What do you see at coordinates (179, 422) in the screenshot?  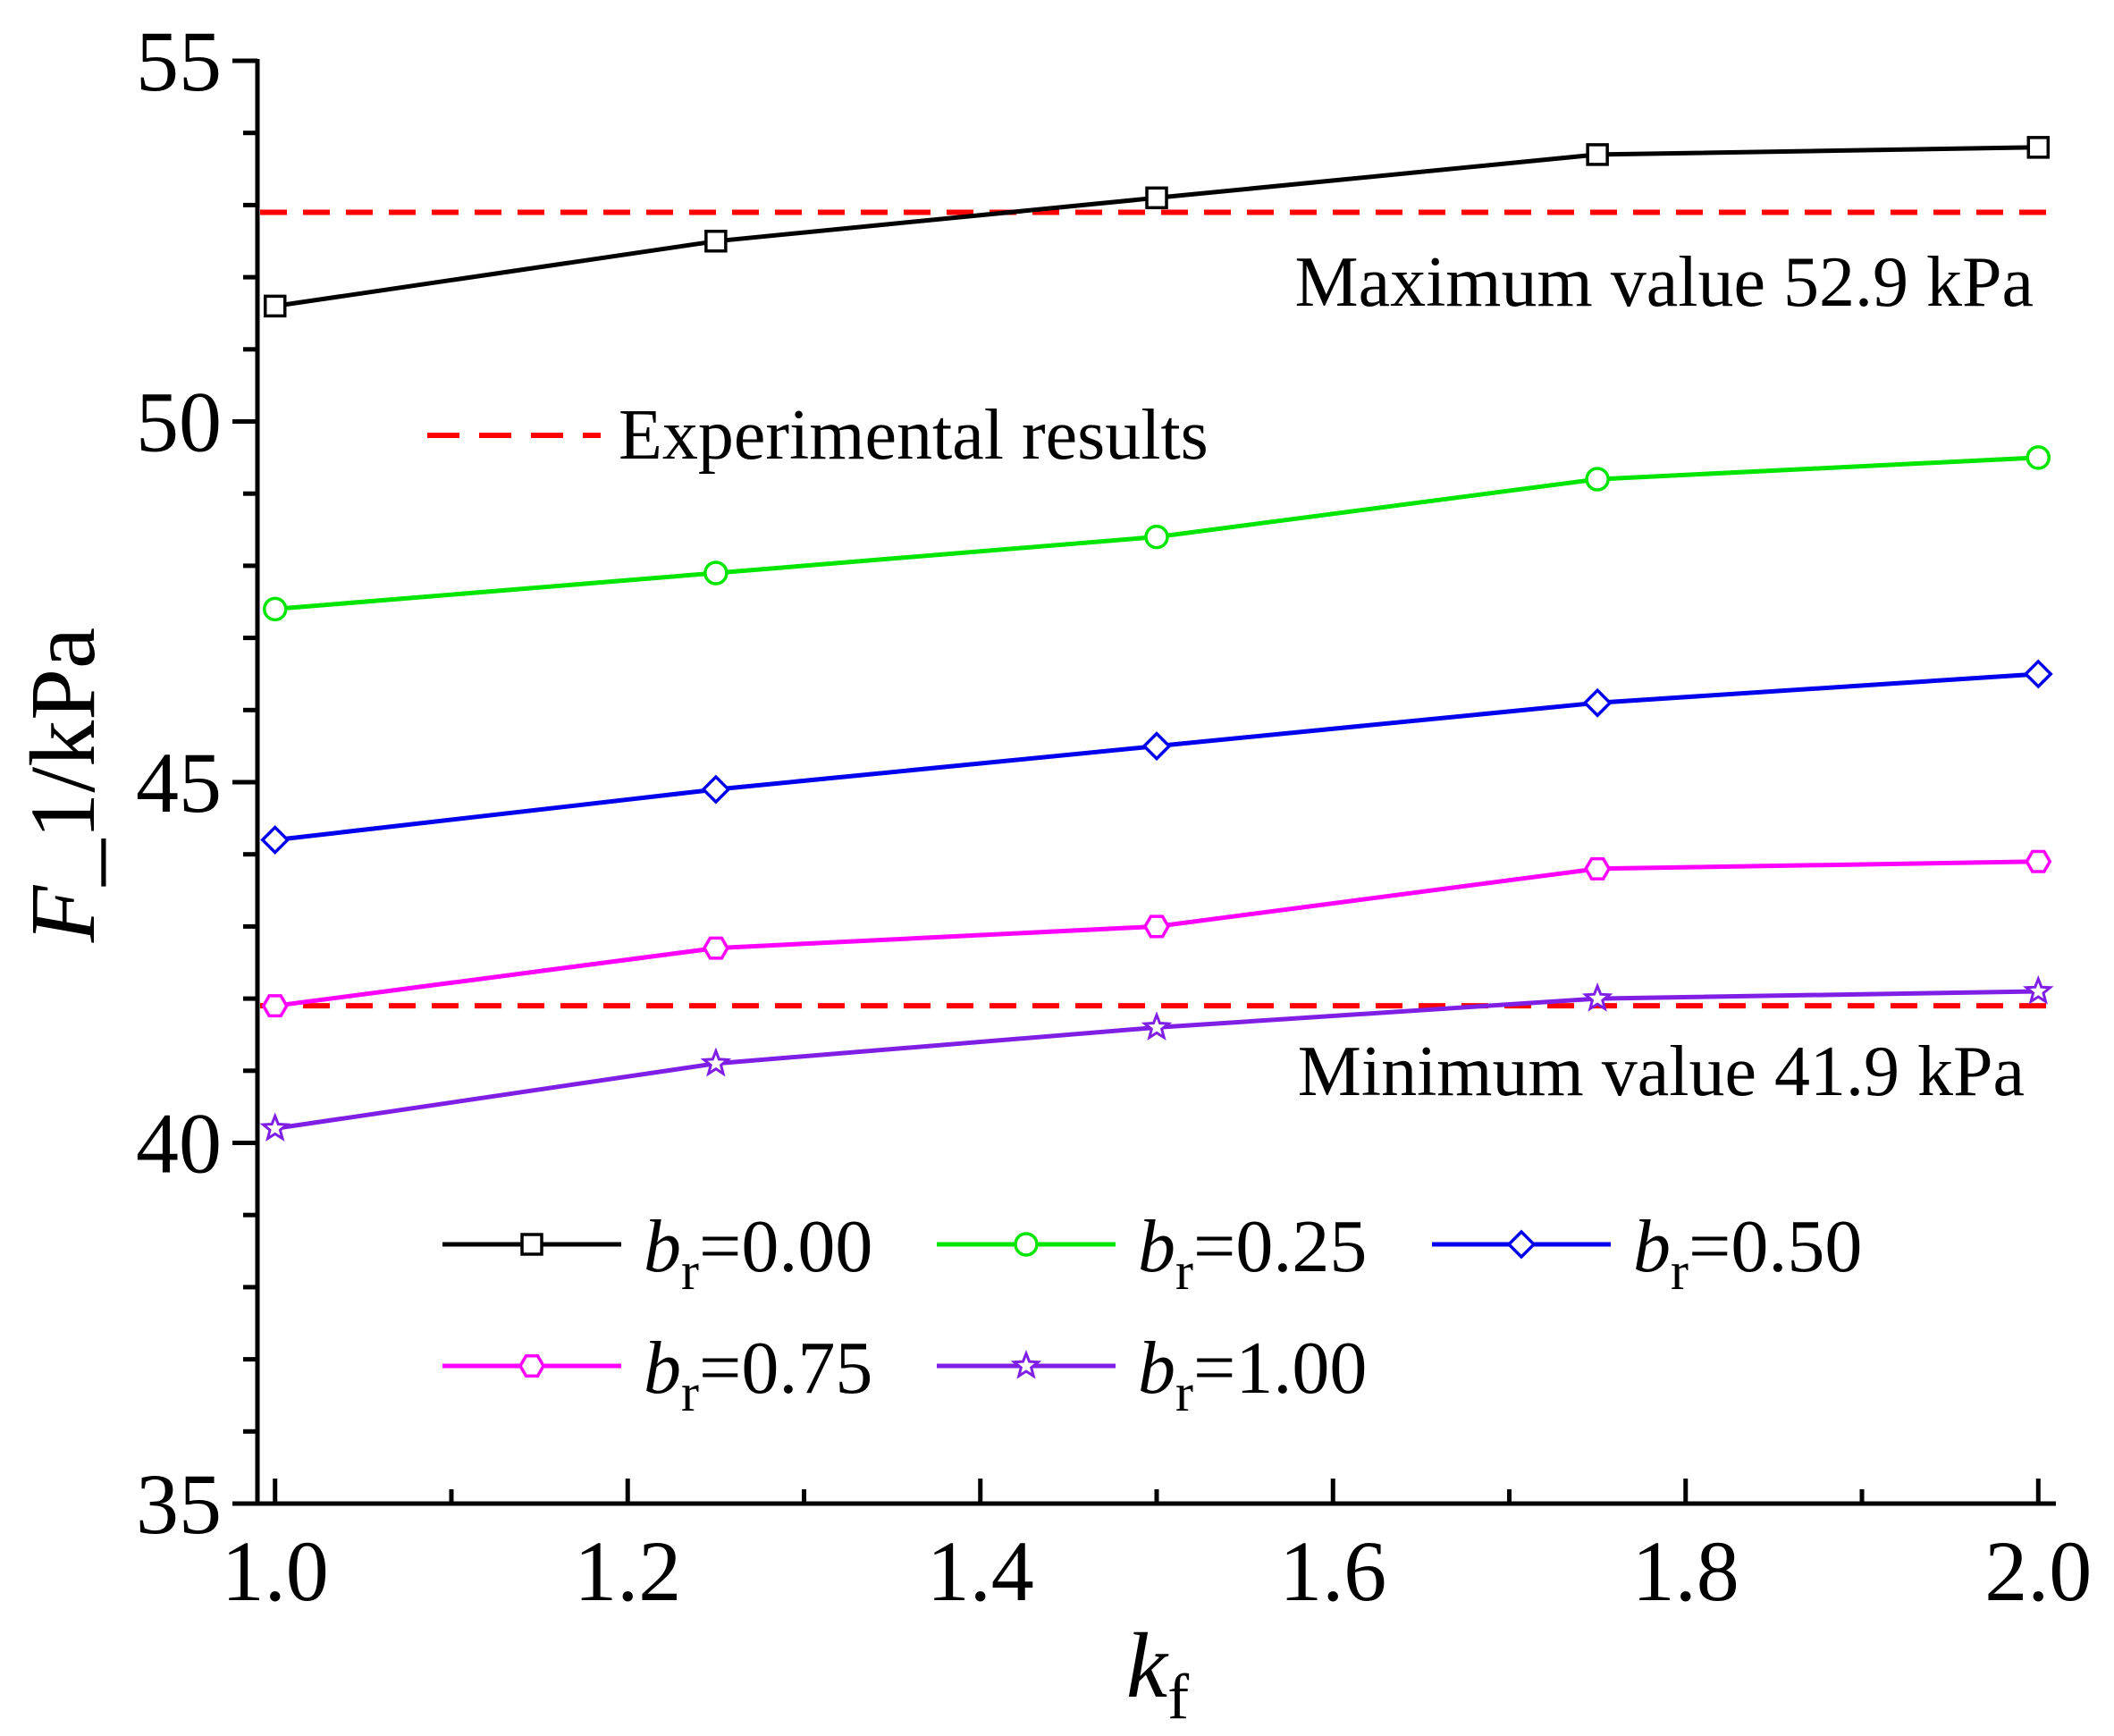 I see `y-tick-label: 50` at bounding box center [179, 422].